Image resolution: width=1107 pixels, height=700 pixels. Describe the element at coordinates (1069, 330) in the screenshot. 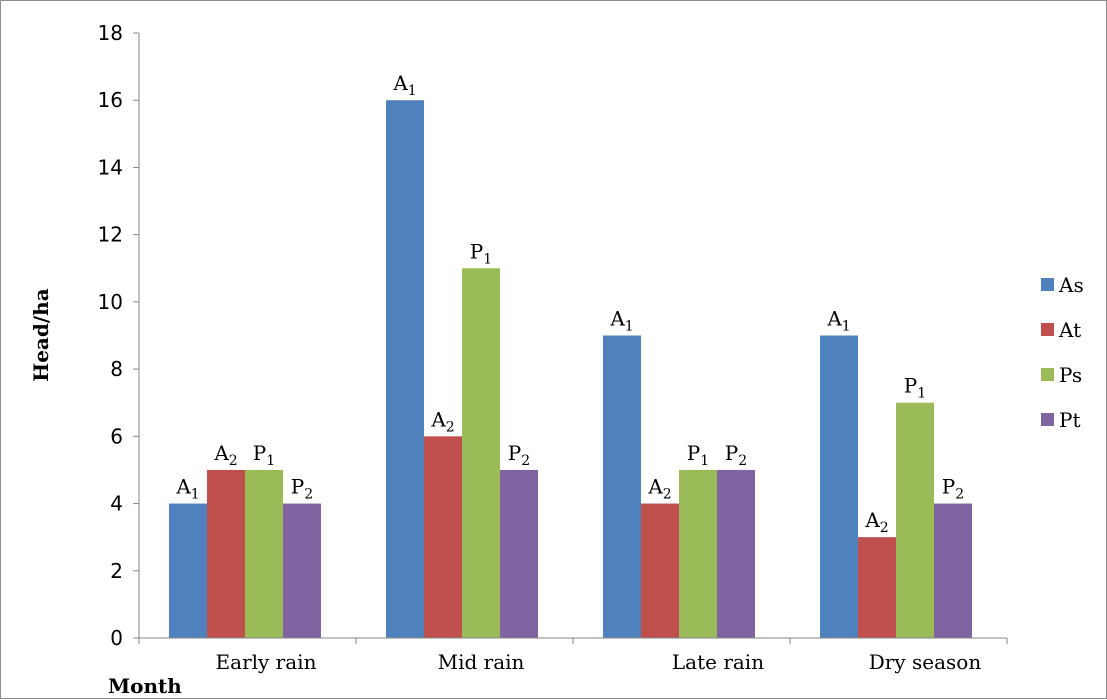

I see `legend-label-at: At` at that location.